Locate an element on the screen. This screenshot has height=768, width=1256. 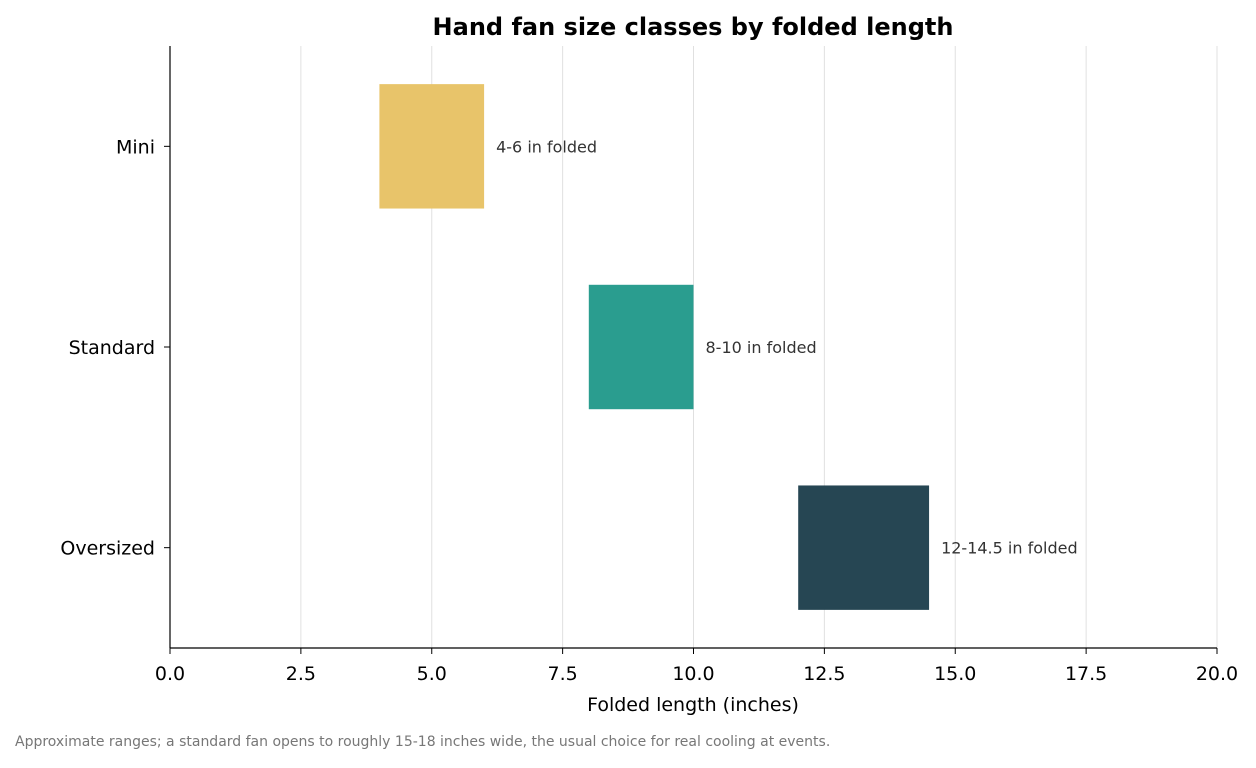
y-tick-label: Oversized is located at coordinates (107, 549).